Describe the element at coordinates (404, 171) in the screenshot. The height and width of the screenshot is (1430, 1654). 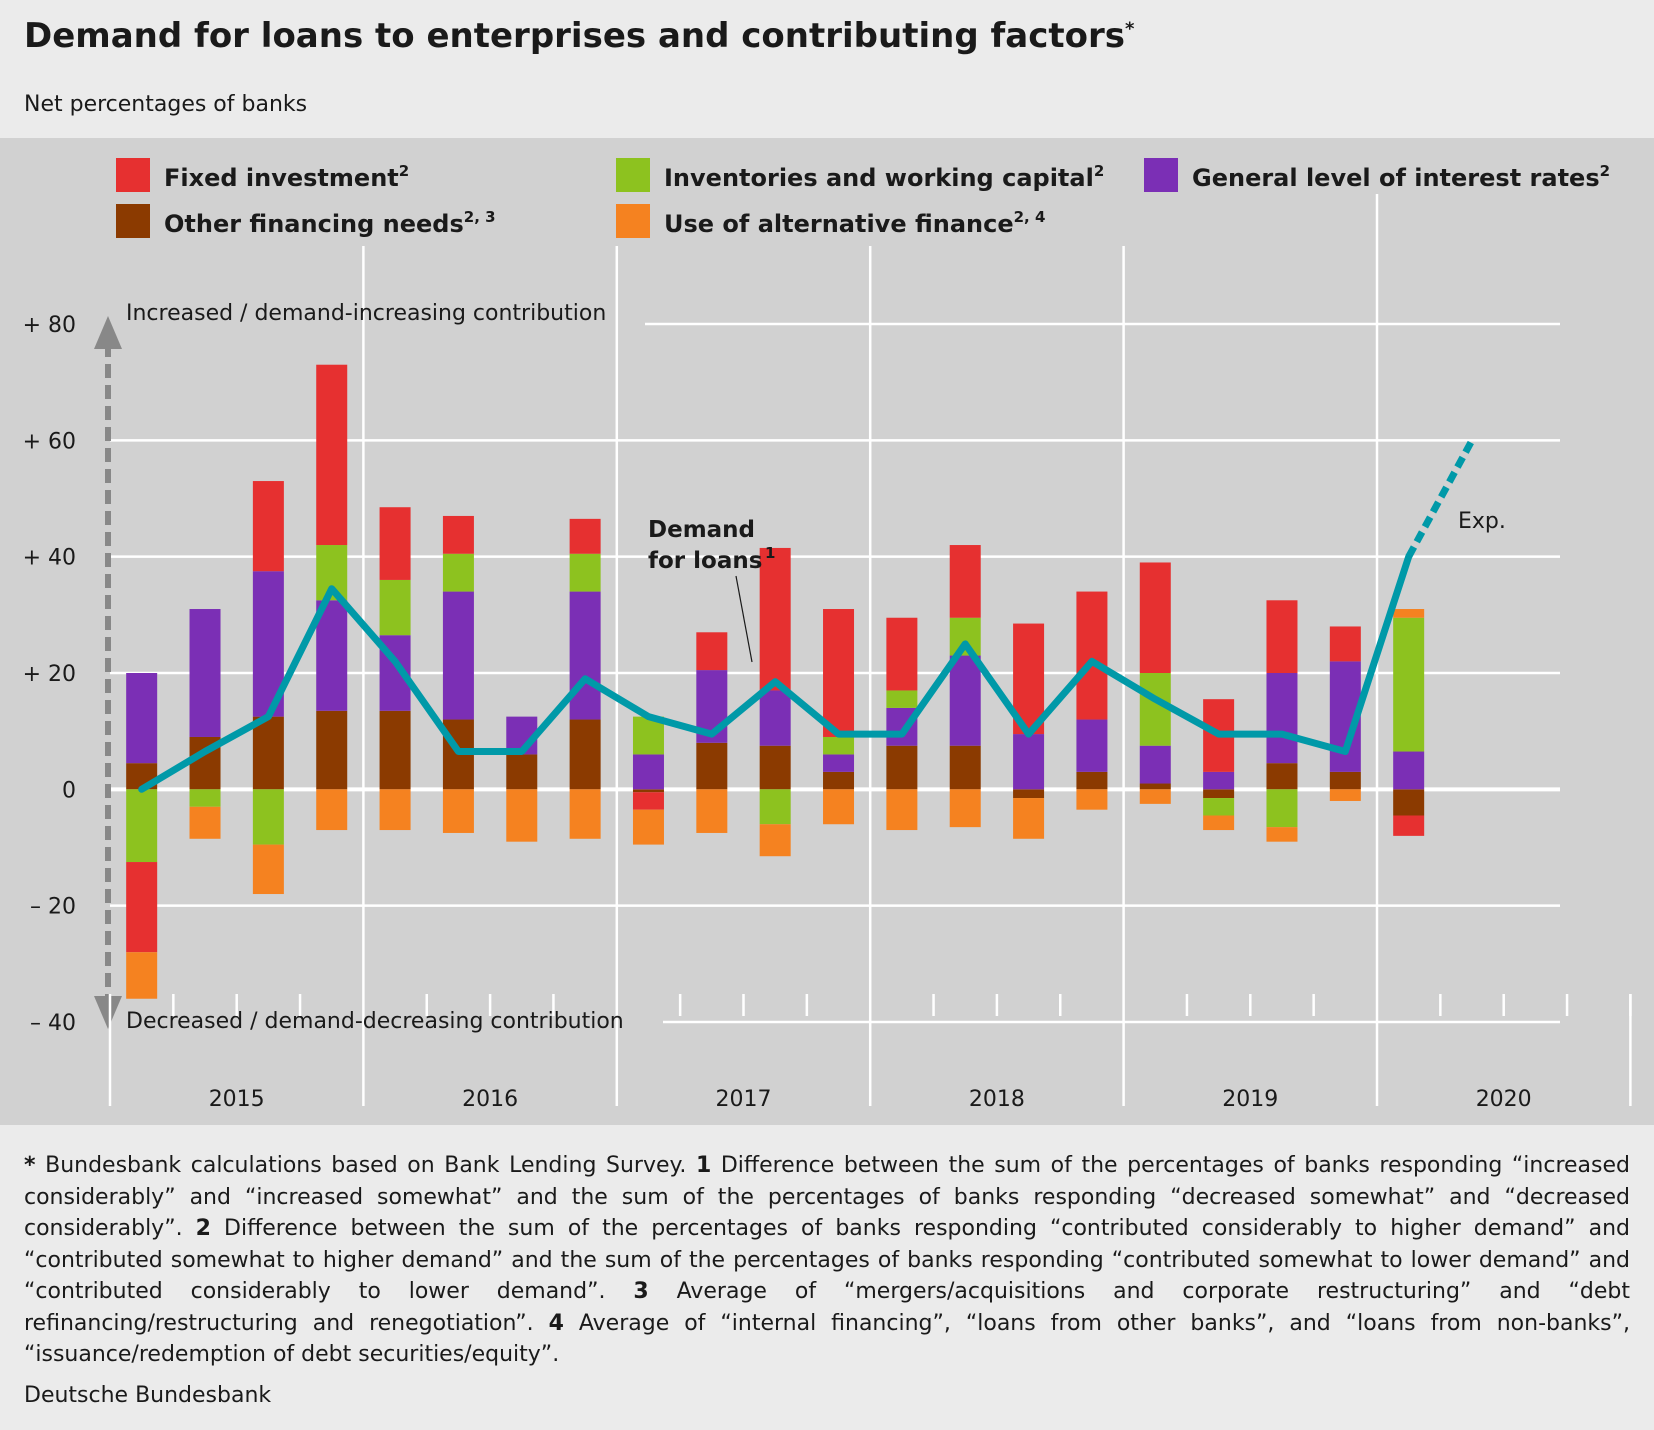
I see `legend-label-sup: 2` at that location.